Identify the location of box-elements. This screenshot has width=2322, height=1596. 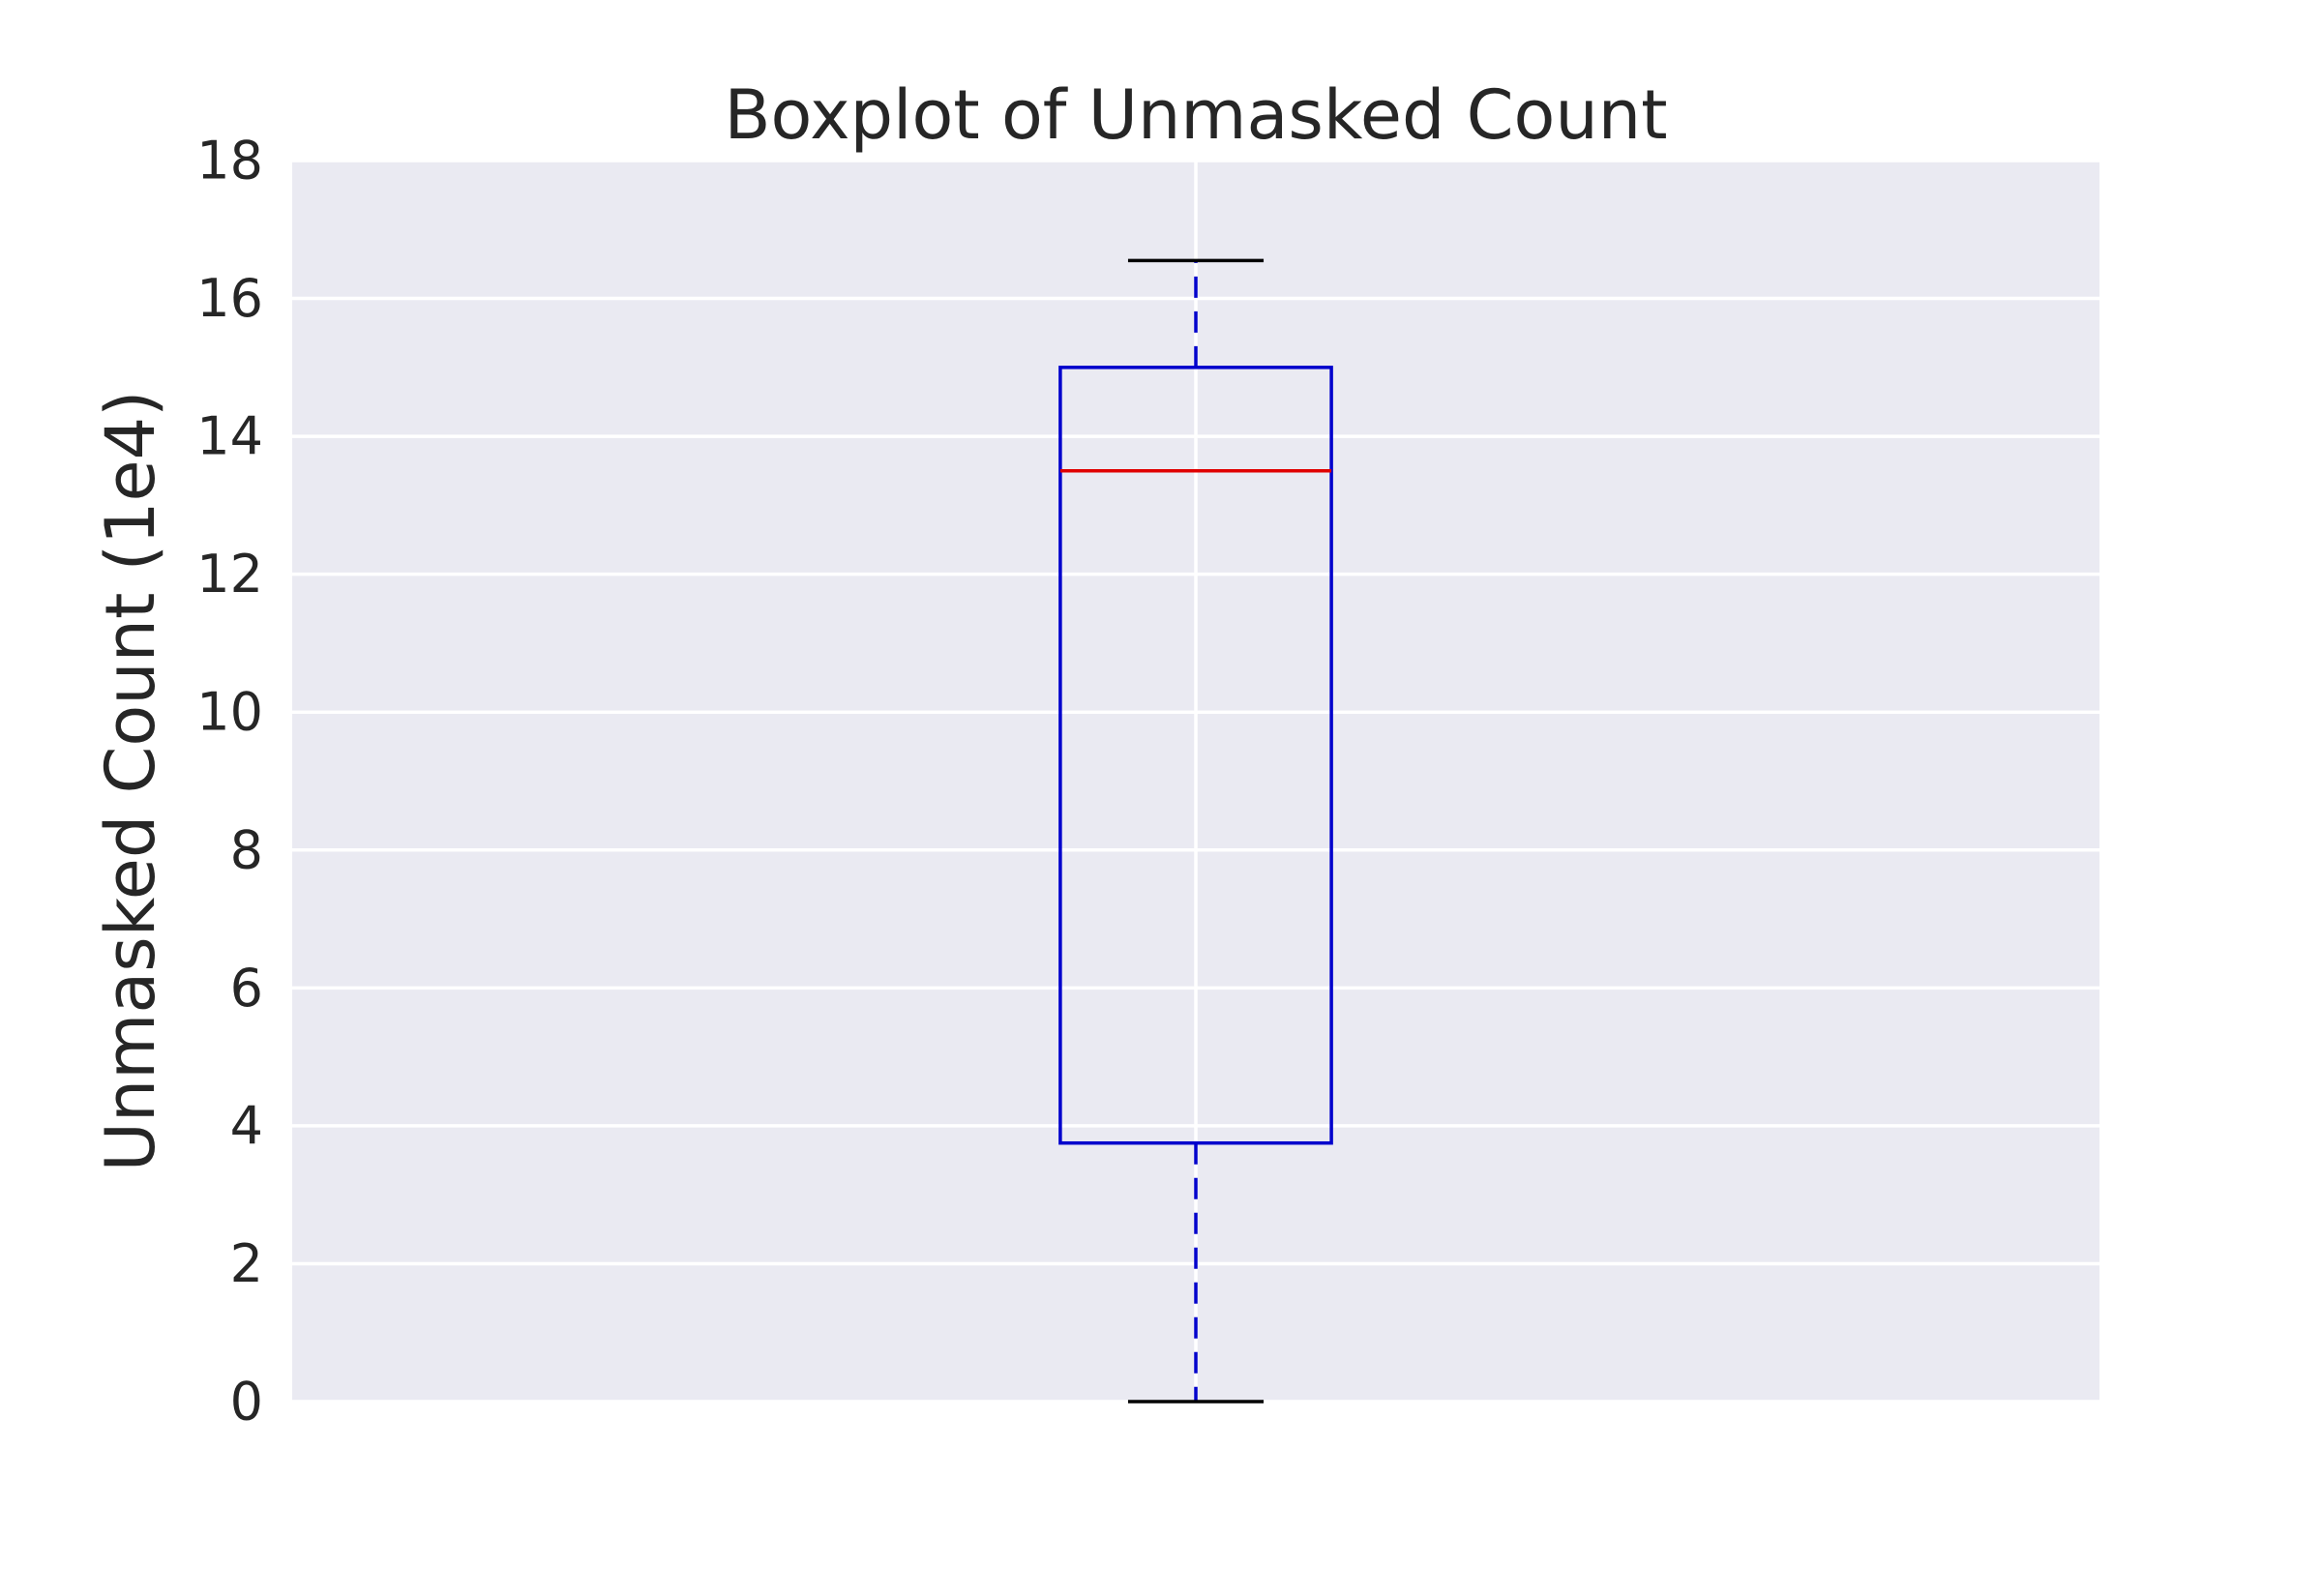
(1195, 831).